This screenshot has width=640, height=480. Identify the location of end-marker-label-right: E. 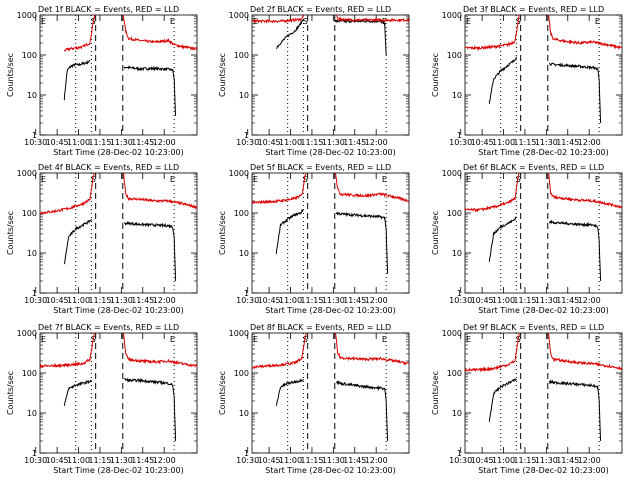
(172, 339).